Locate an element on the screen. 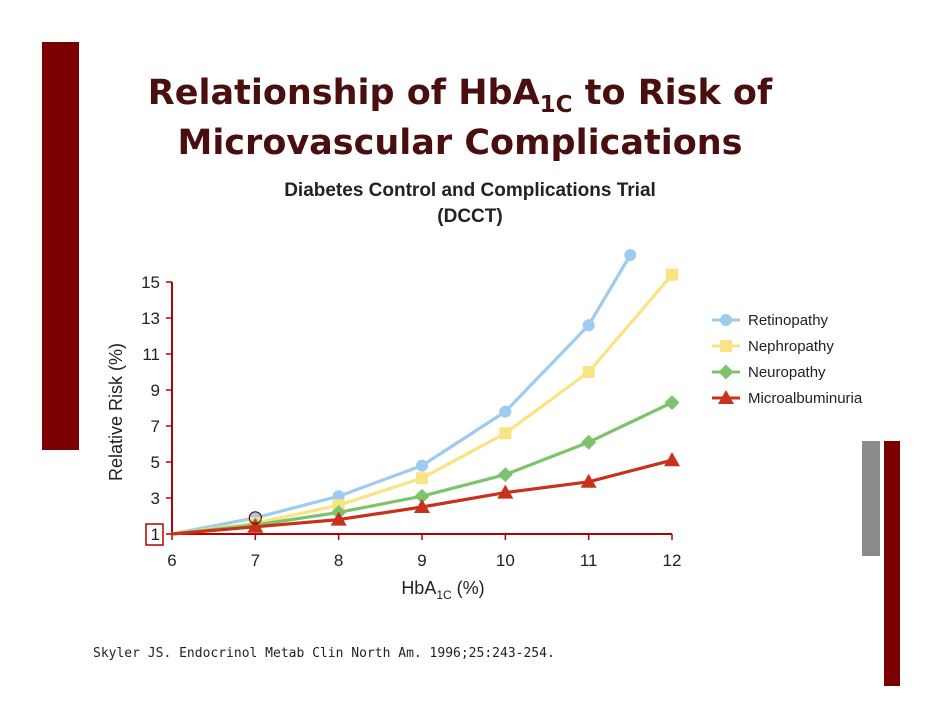  left-accent-bar is located at coordinates (60, 246).